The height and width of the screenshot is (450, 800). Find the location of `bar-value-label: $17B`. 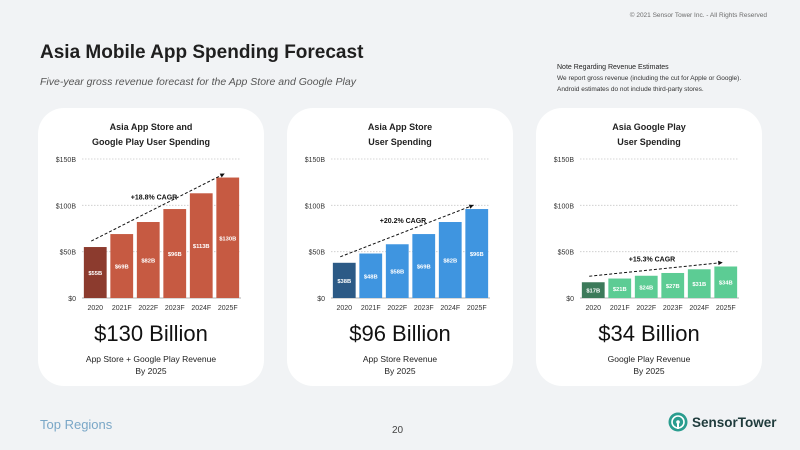

bar-value-label: $17B is located at coordinates (593, 292).